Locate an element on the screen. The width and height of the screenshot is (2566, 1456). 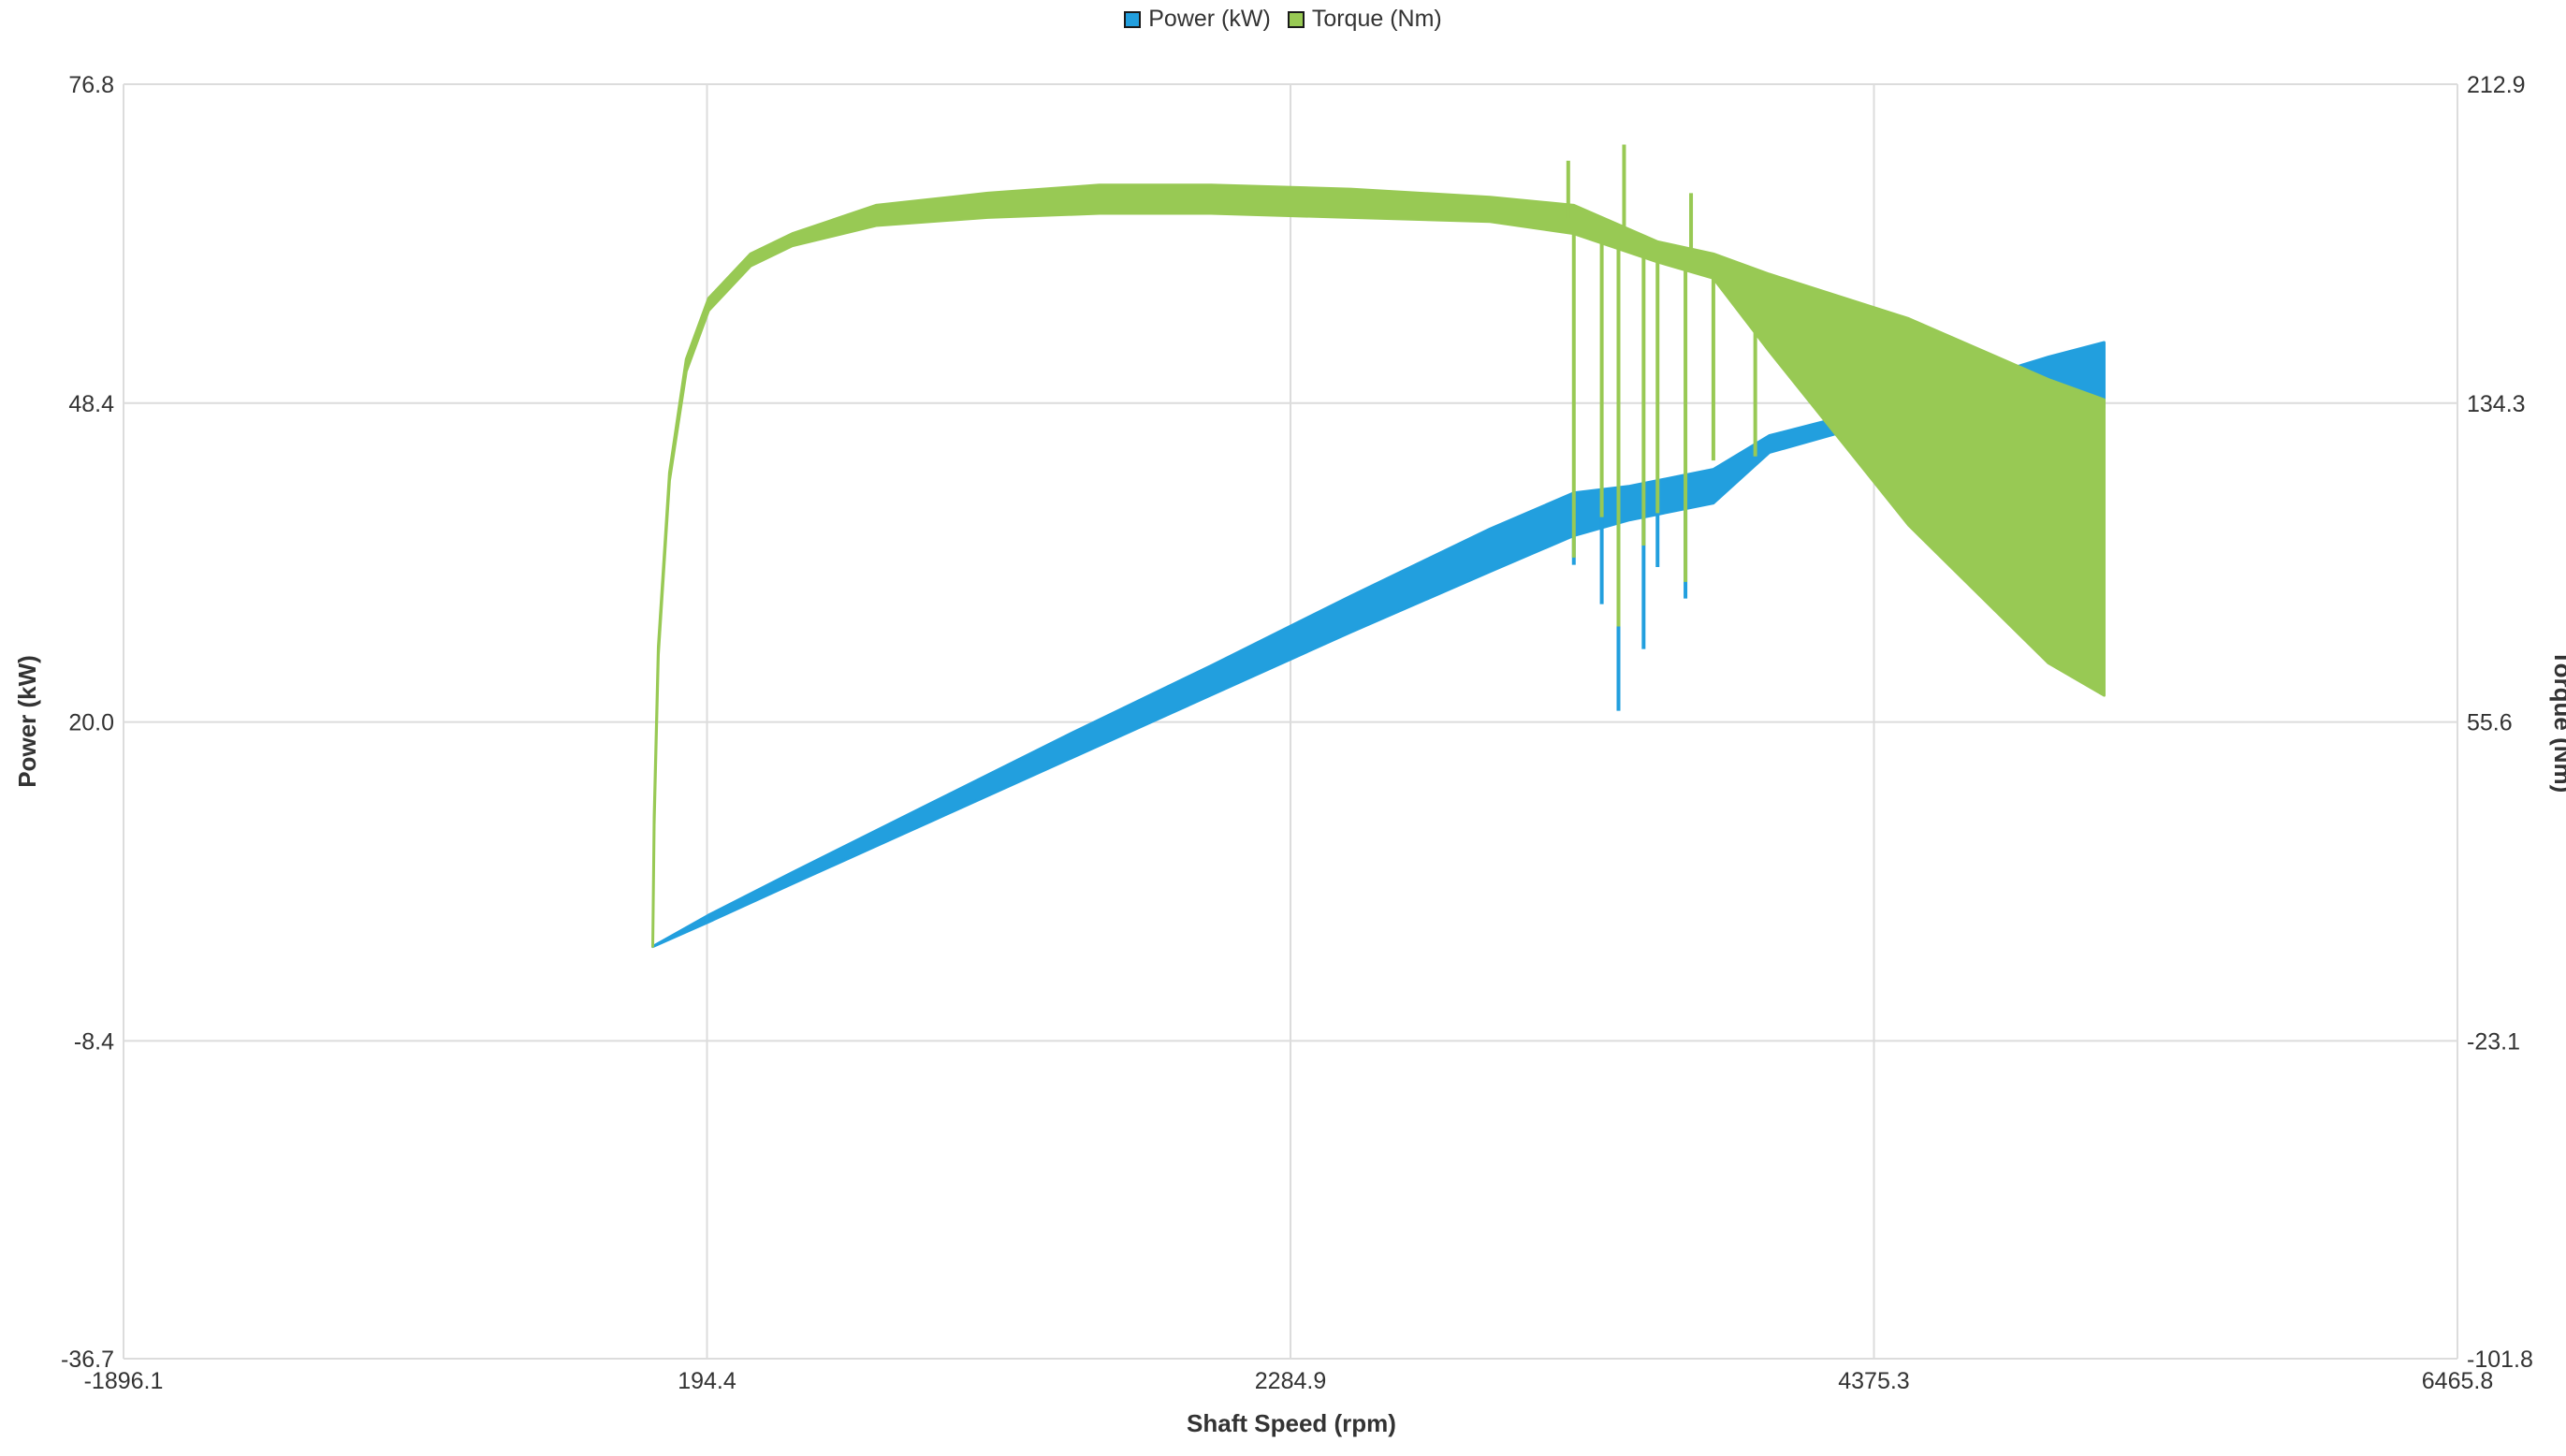
x-axis-label: Shaft Speed (rpm) is located at coordinates (1291, 1423).